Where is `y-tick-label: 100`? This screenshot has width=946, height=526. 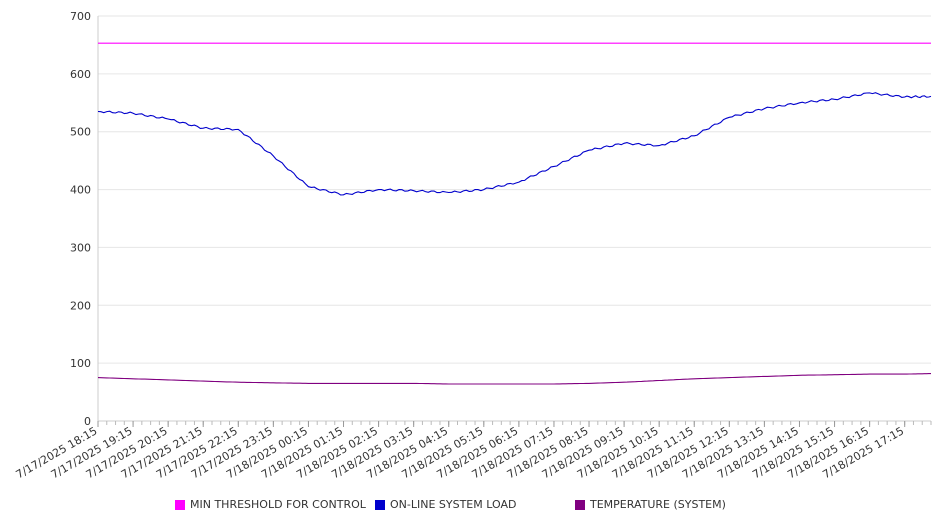
y-tick-label: 100 is located at coordinates (80, 363).